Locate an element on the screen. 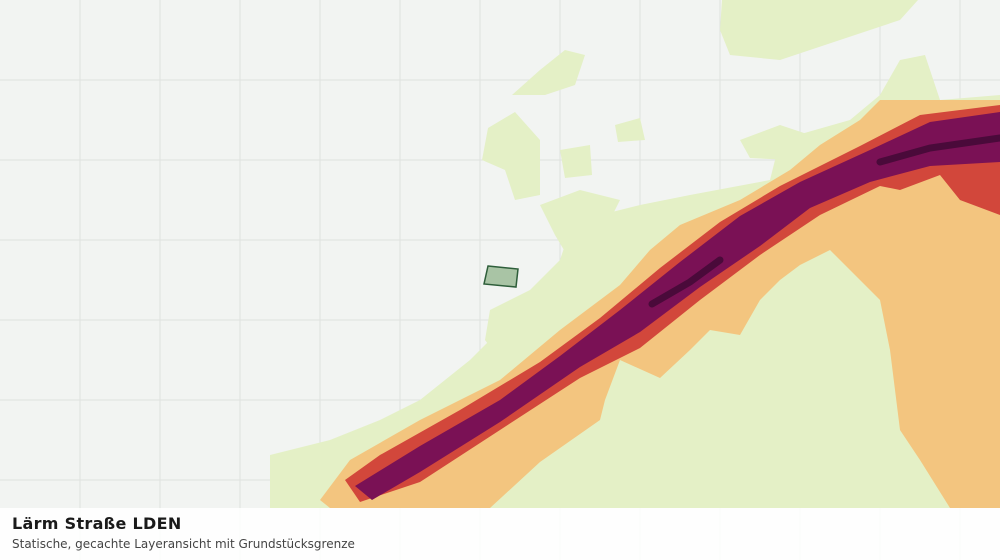 The width and height of the screenshot is (1000, 560). noise-zone-extreme is located at coordinates (824, 221).